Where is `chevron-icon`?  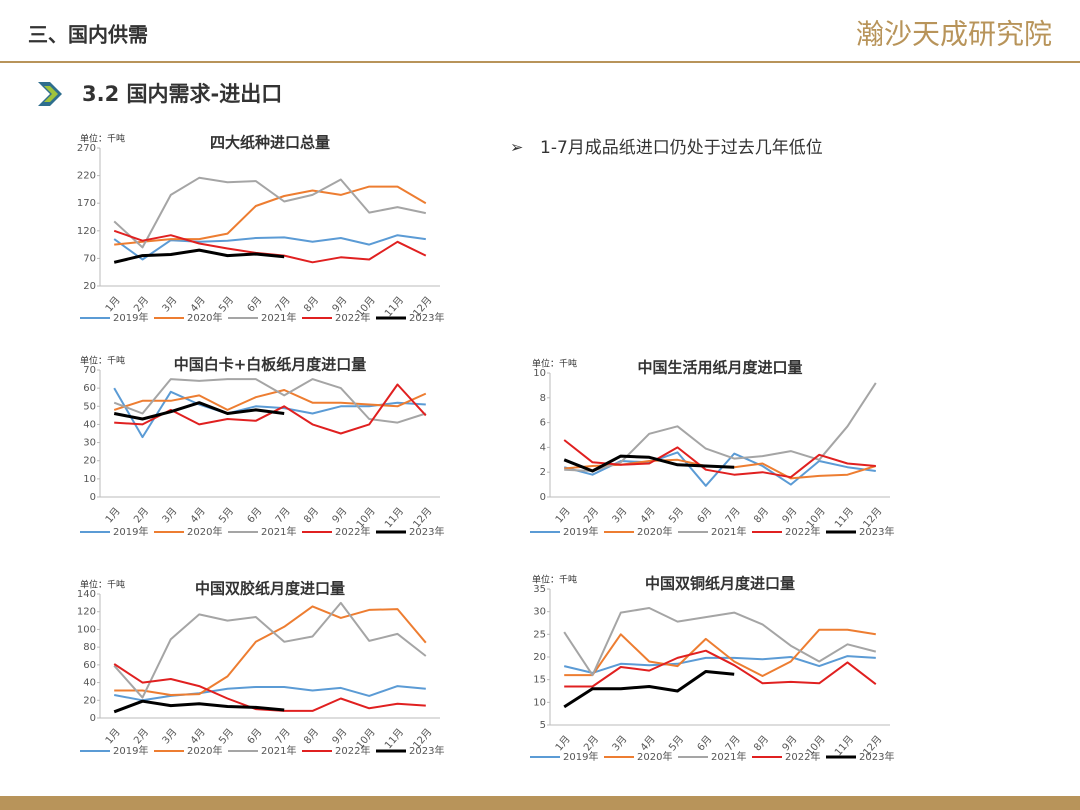 chevron-icon is located at coordinates (50, 94).